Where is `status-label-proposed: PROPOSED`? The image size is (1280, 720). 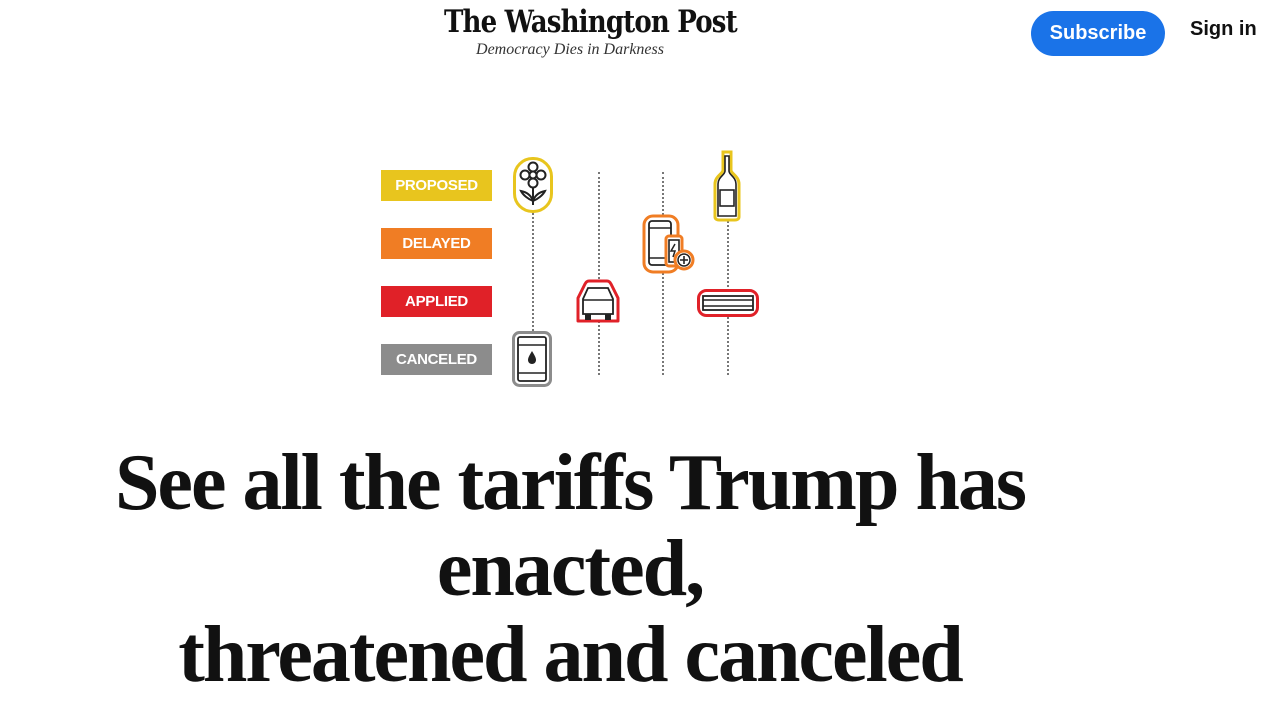 status-label-proposed: PROPOSED is located at coordinates (436, 185).